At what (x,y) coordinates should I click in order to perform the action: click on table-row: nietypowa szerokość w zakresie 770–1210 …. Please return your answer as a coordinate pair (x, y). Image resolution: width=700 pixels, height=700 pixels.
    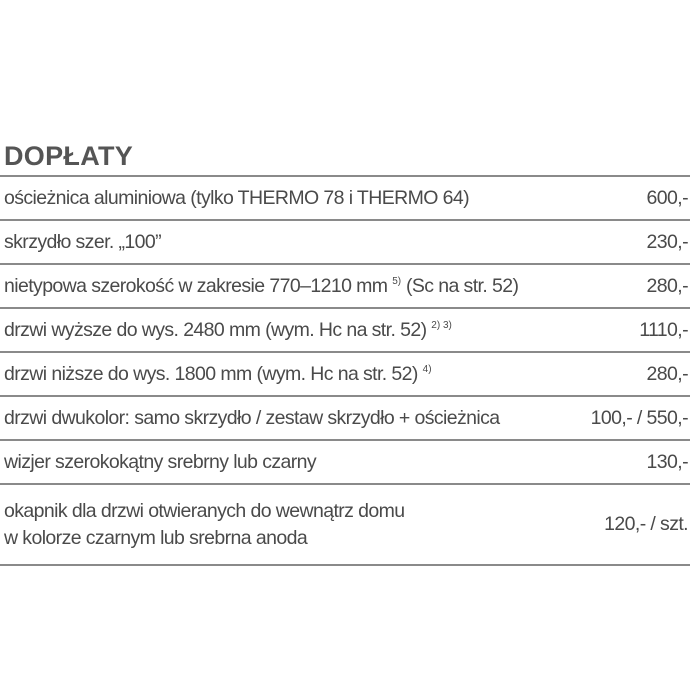
    Looking at the image, I should click on (345, 287).